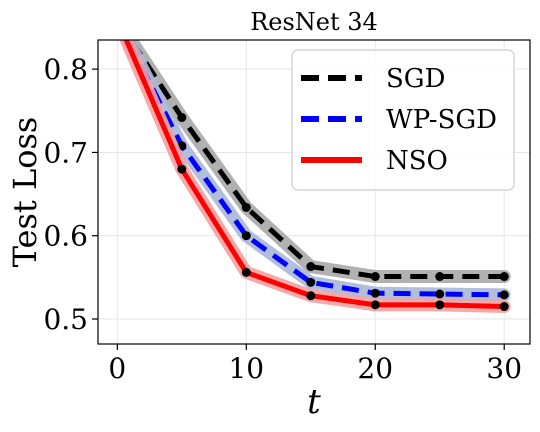 The width and height of the screenshot is (540, 432). What do you see at coordinates (246, 368) in the screenshot?
I see `x-tick-label: 10` at bounding box center [246, 368].